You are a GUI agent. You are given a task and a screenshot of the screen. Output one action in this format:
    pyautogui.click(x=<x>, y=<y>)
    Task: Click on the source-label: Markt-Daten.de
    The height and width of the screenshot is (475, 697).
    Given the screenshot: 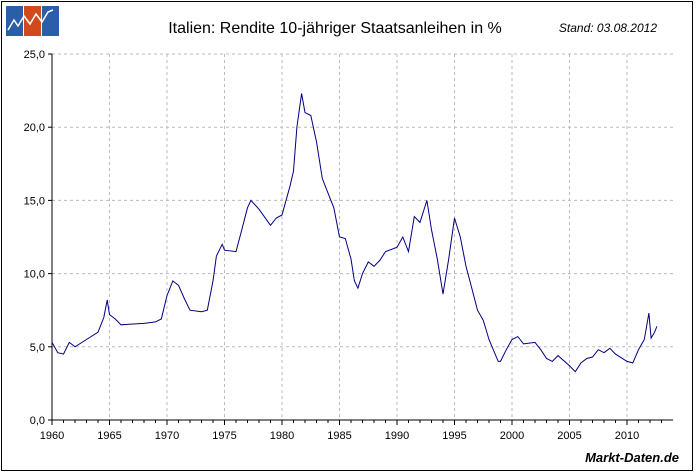 What is the action you would take?
    pyautogui.click(x=632, y=457)
    